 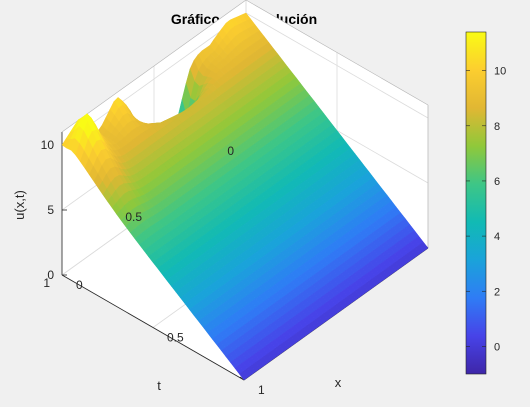 I want to click on z-axis-label: u(x,t), so click(x=19, y=205).